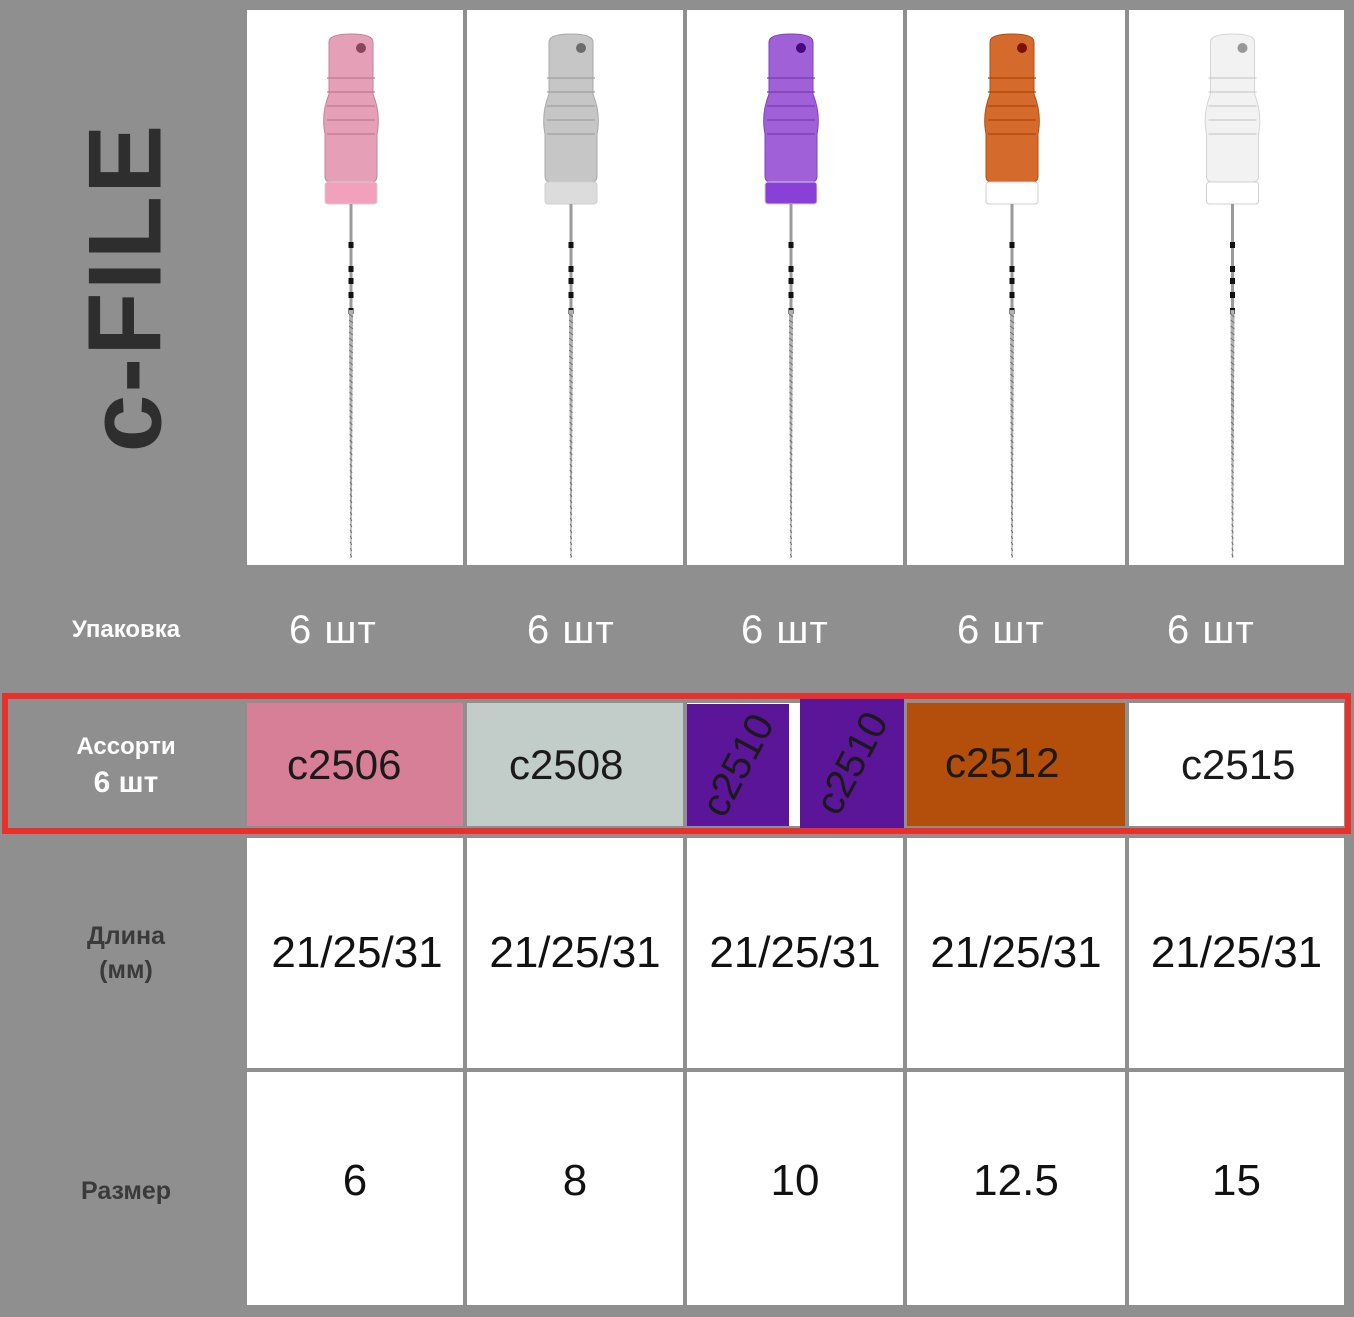  What do you see at coordinates (791, 434) in the screenshot?
I see `file-flutes` at bounding box center [791, 434].